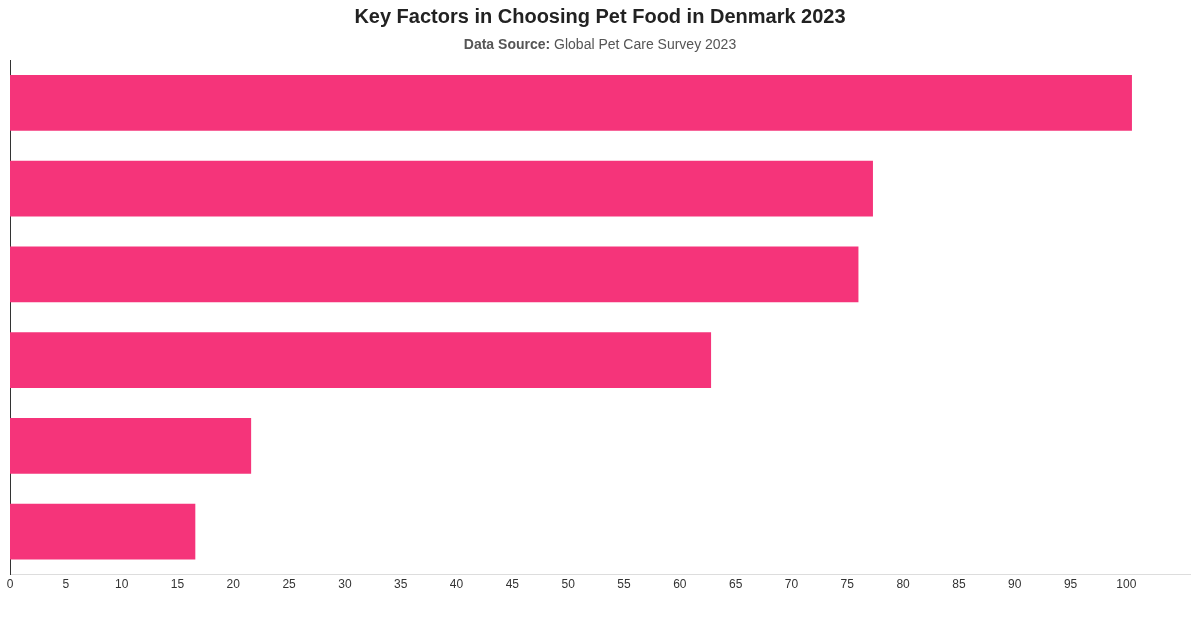 The height and width of the screenshot is (628, 1200). What do you see at coordinates (847, 584) in the screenshot?
I see `x-tick-label: 75` at bounding box center [847, 584].